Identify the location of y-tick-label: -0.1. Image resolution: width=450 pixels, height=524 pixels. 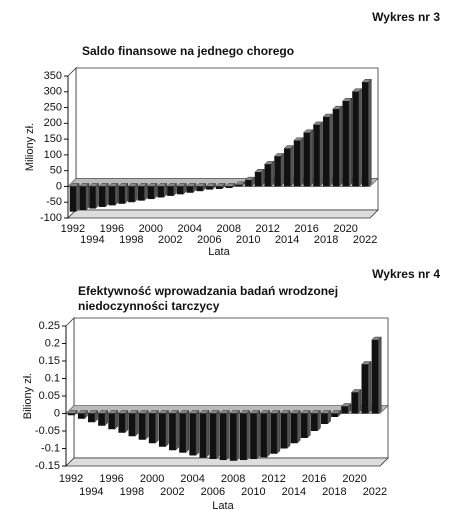
(50, 448).